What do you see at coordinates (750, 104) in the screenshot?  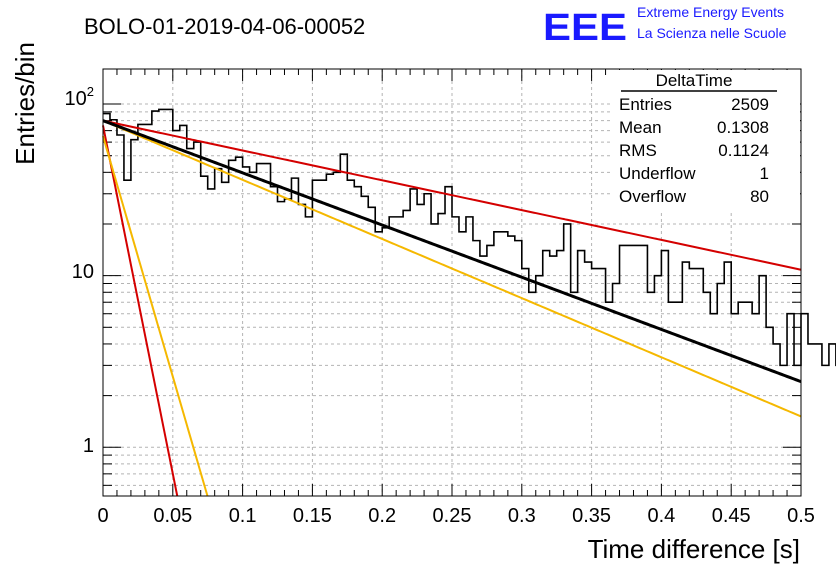 I see `stats-value-entries: 2509` at bounding box center [750, 104].